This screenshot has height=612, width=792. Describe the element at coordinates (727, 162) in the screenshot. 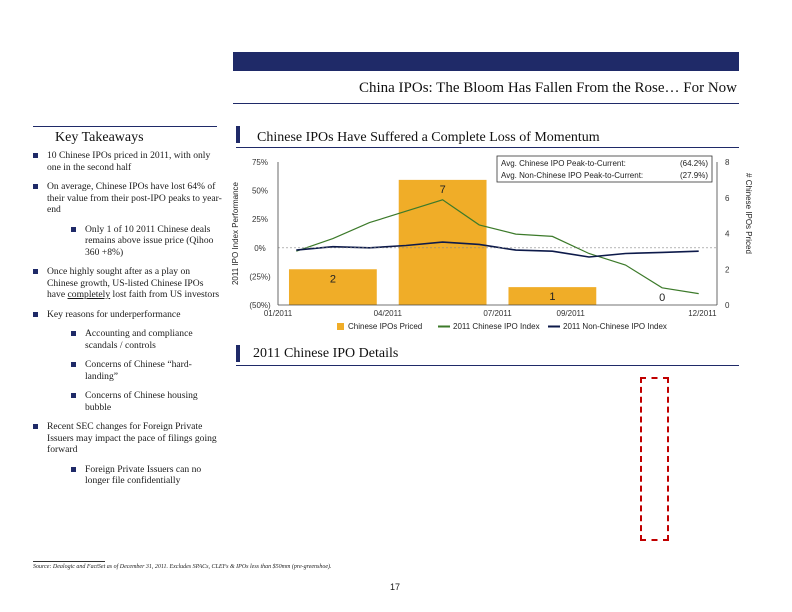

I see `y2-tick-label: 8` at that location.